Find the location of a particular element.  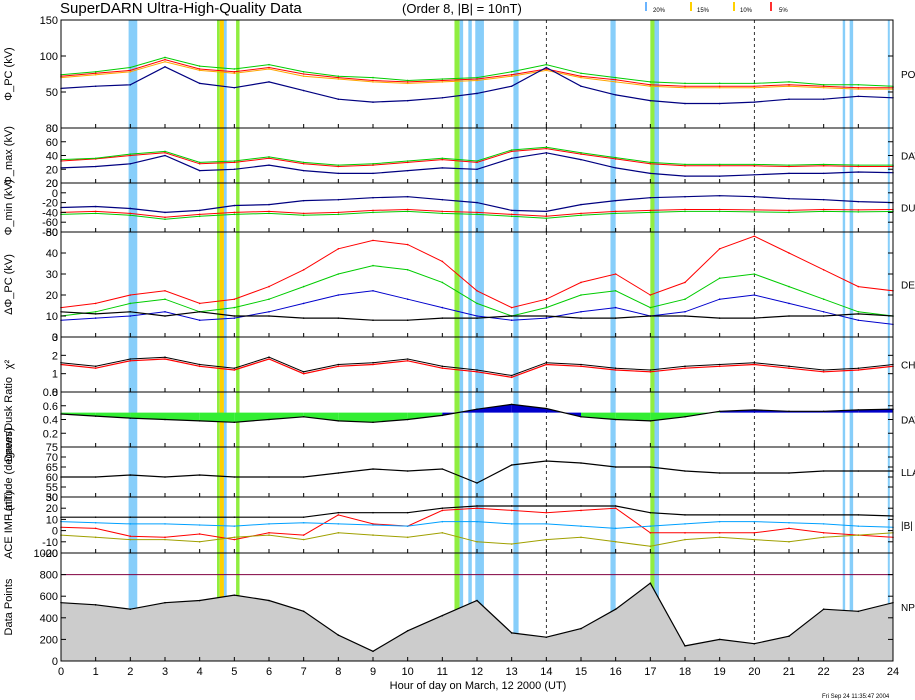

y-axis-label: Φ_max (kV) is located at coordinates (9, 155).